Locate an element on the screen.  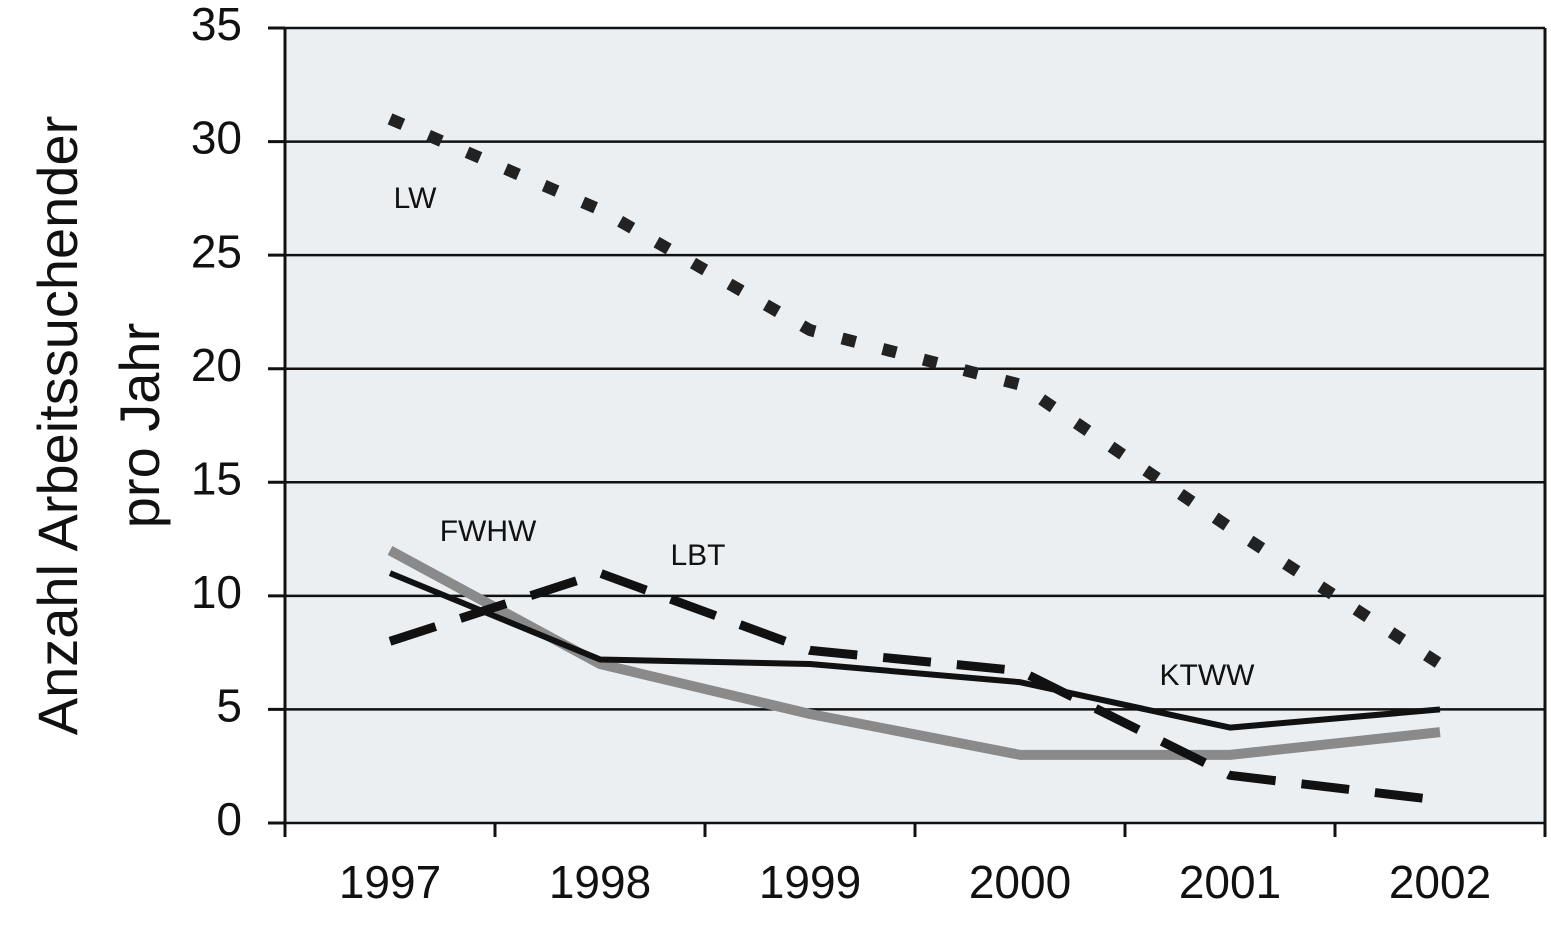
x-tick-label: 1999 is located at coordinates (810, 882).